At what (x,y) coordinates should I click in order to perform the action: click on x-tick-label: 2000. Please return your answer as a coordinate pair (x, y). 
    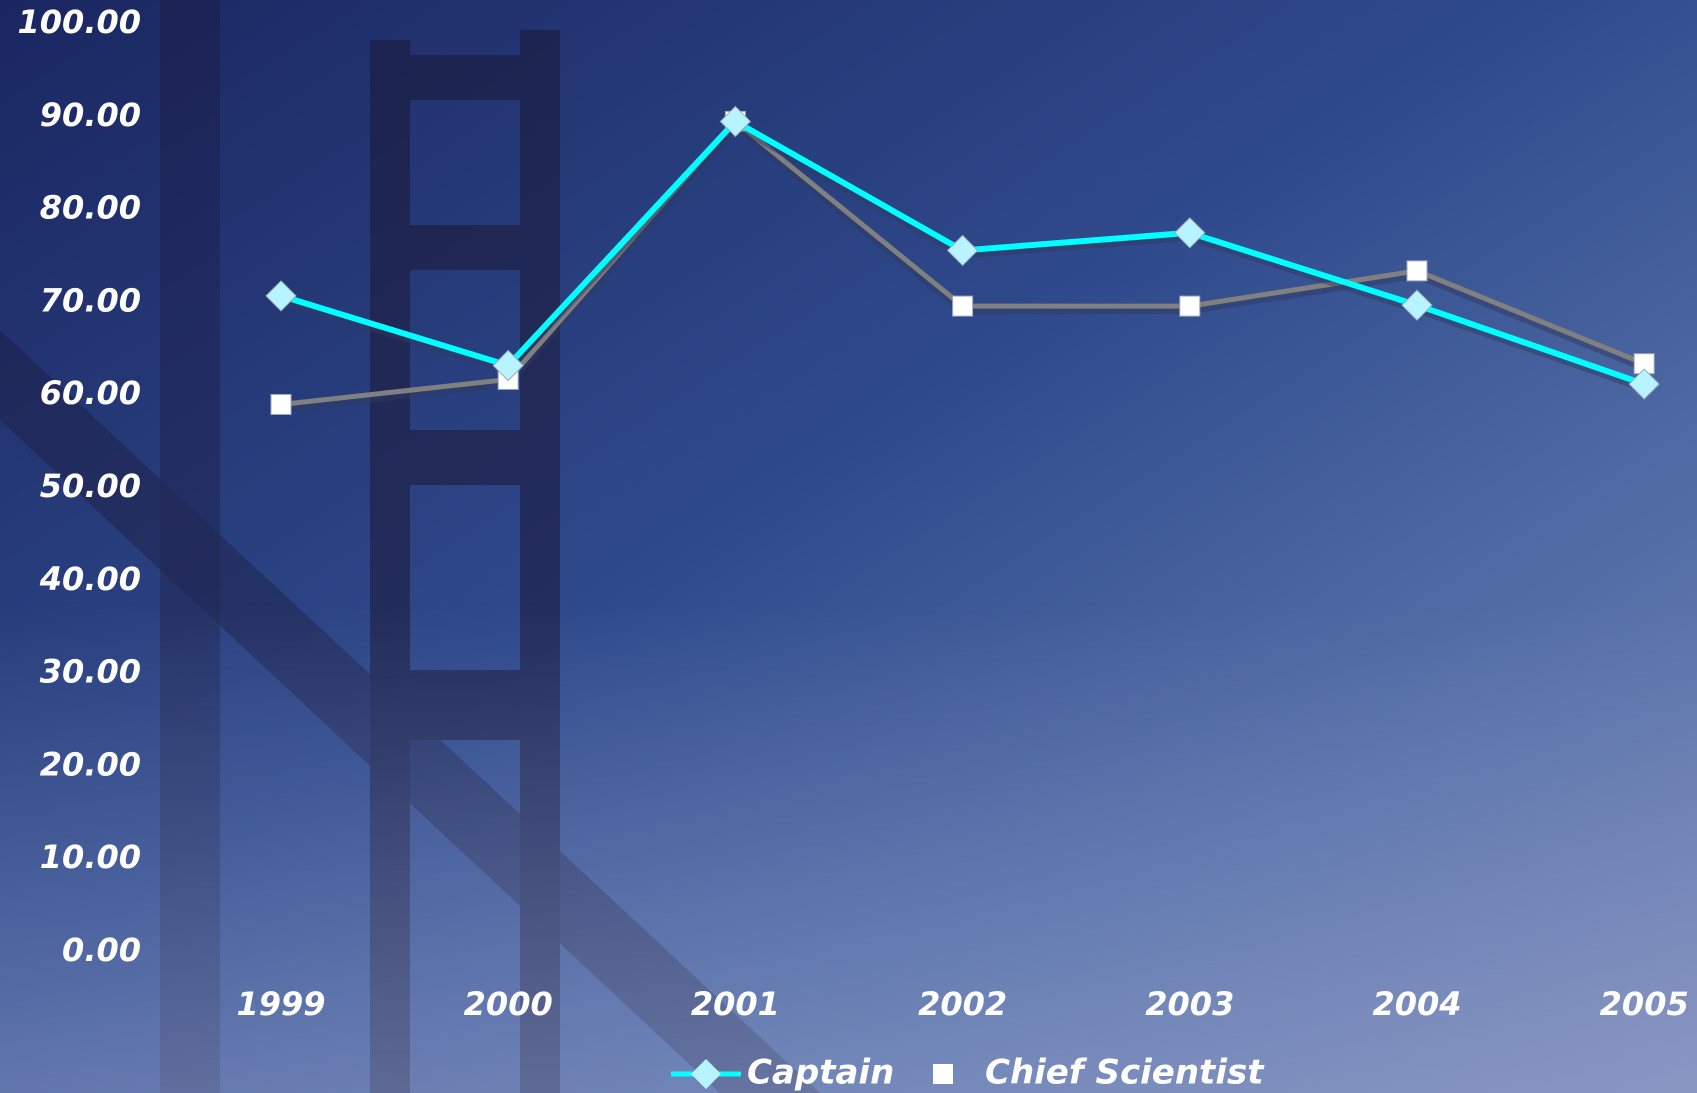
    Looking at the image, I should click on (508, 1004).